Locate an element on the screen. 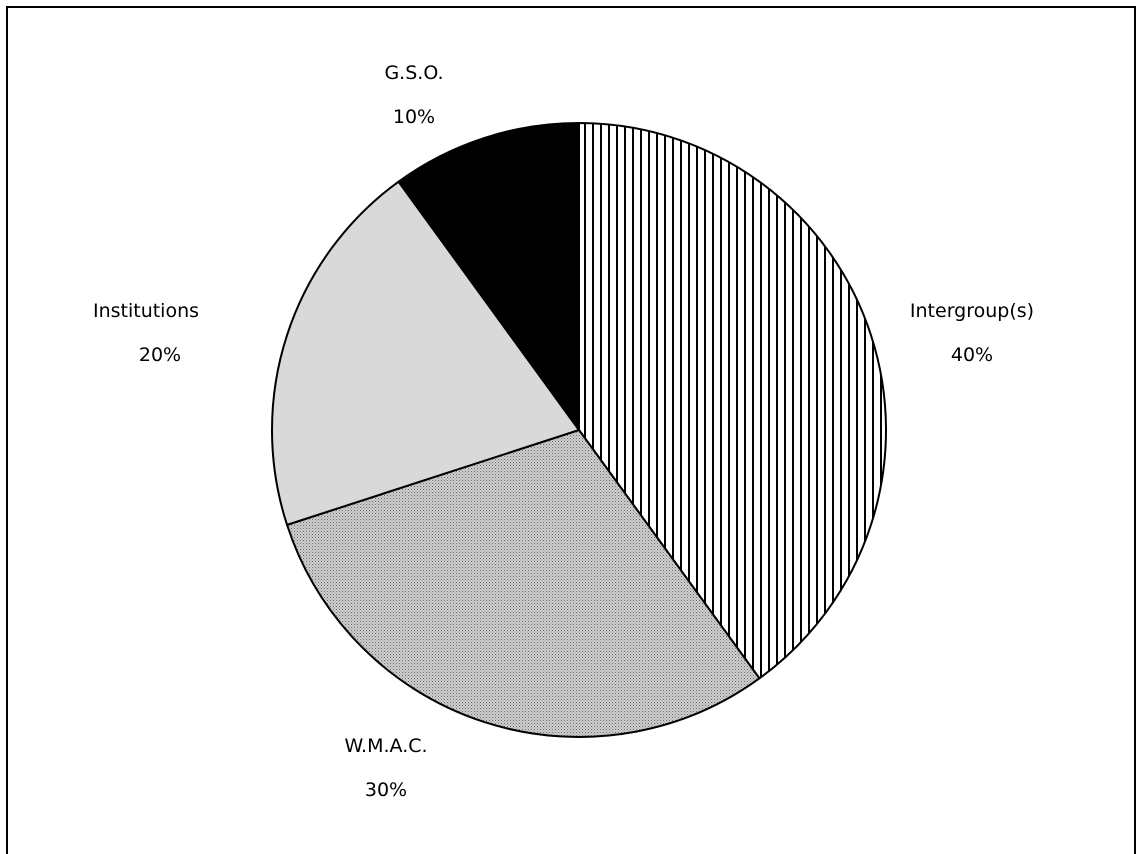 The height and width of the screenshot is (854, 1142). slice-value-gso: 10% is located at coordinates (414, 117).